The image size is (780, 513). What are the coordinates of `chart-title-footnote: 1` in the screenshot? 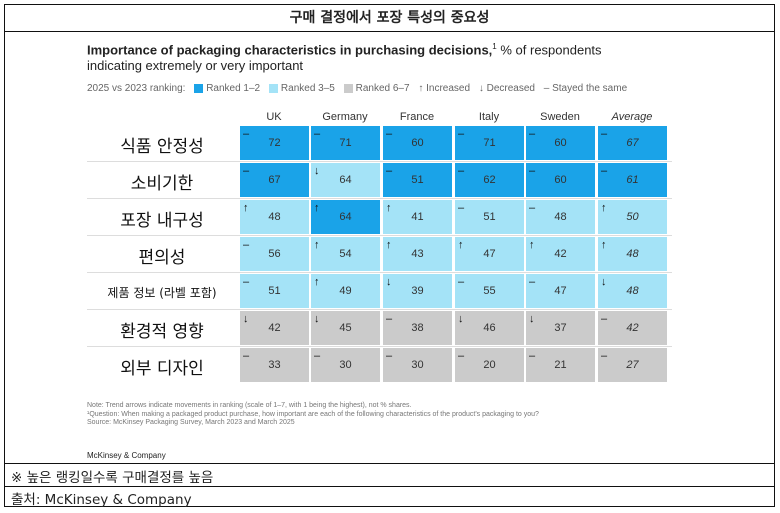 It's located at (494, 46).